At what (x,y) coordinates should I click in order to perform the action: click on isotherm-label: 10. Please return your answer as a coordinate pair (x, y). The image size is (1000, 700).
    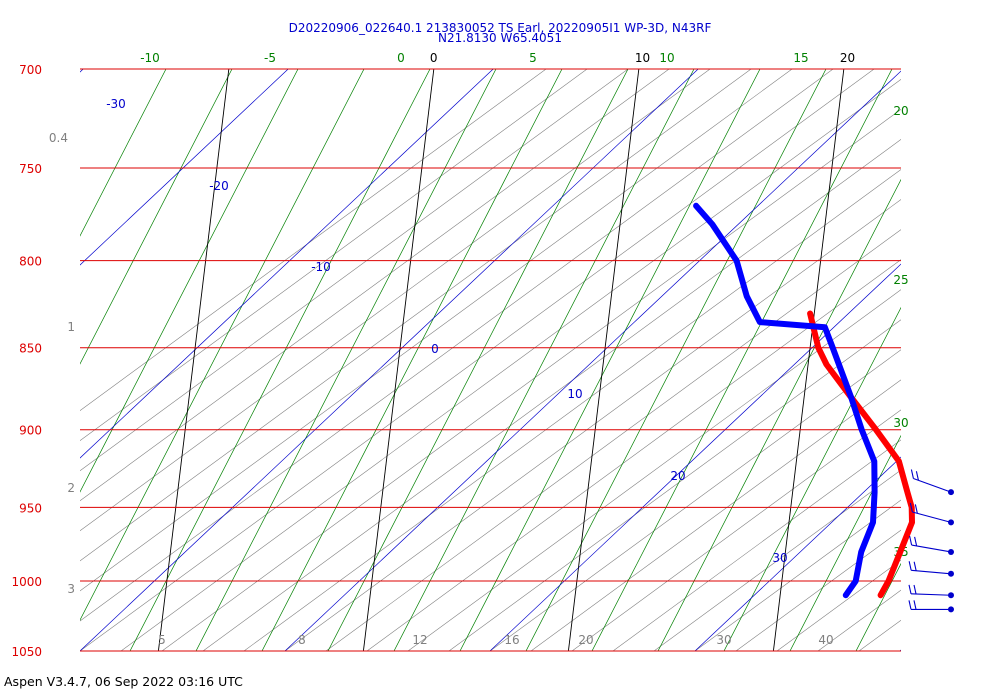
    Looking at the image, I should click on (642, 58).